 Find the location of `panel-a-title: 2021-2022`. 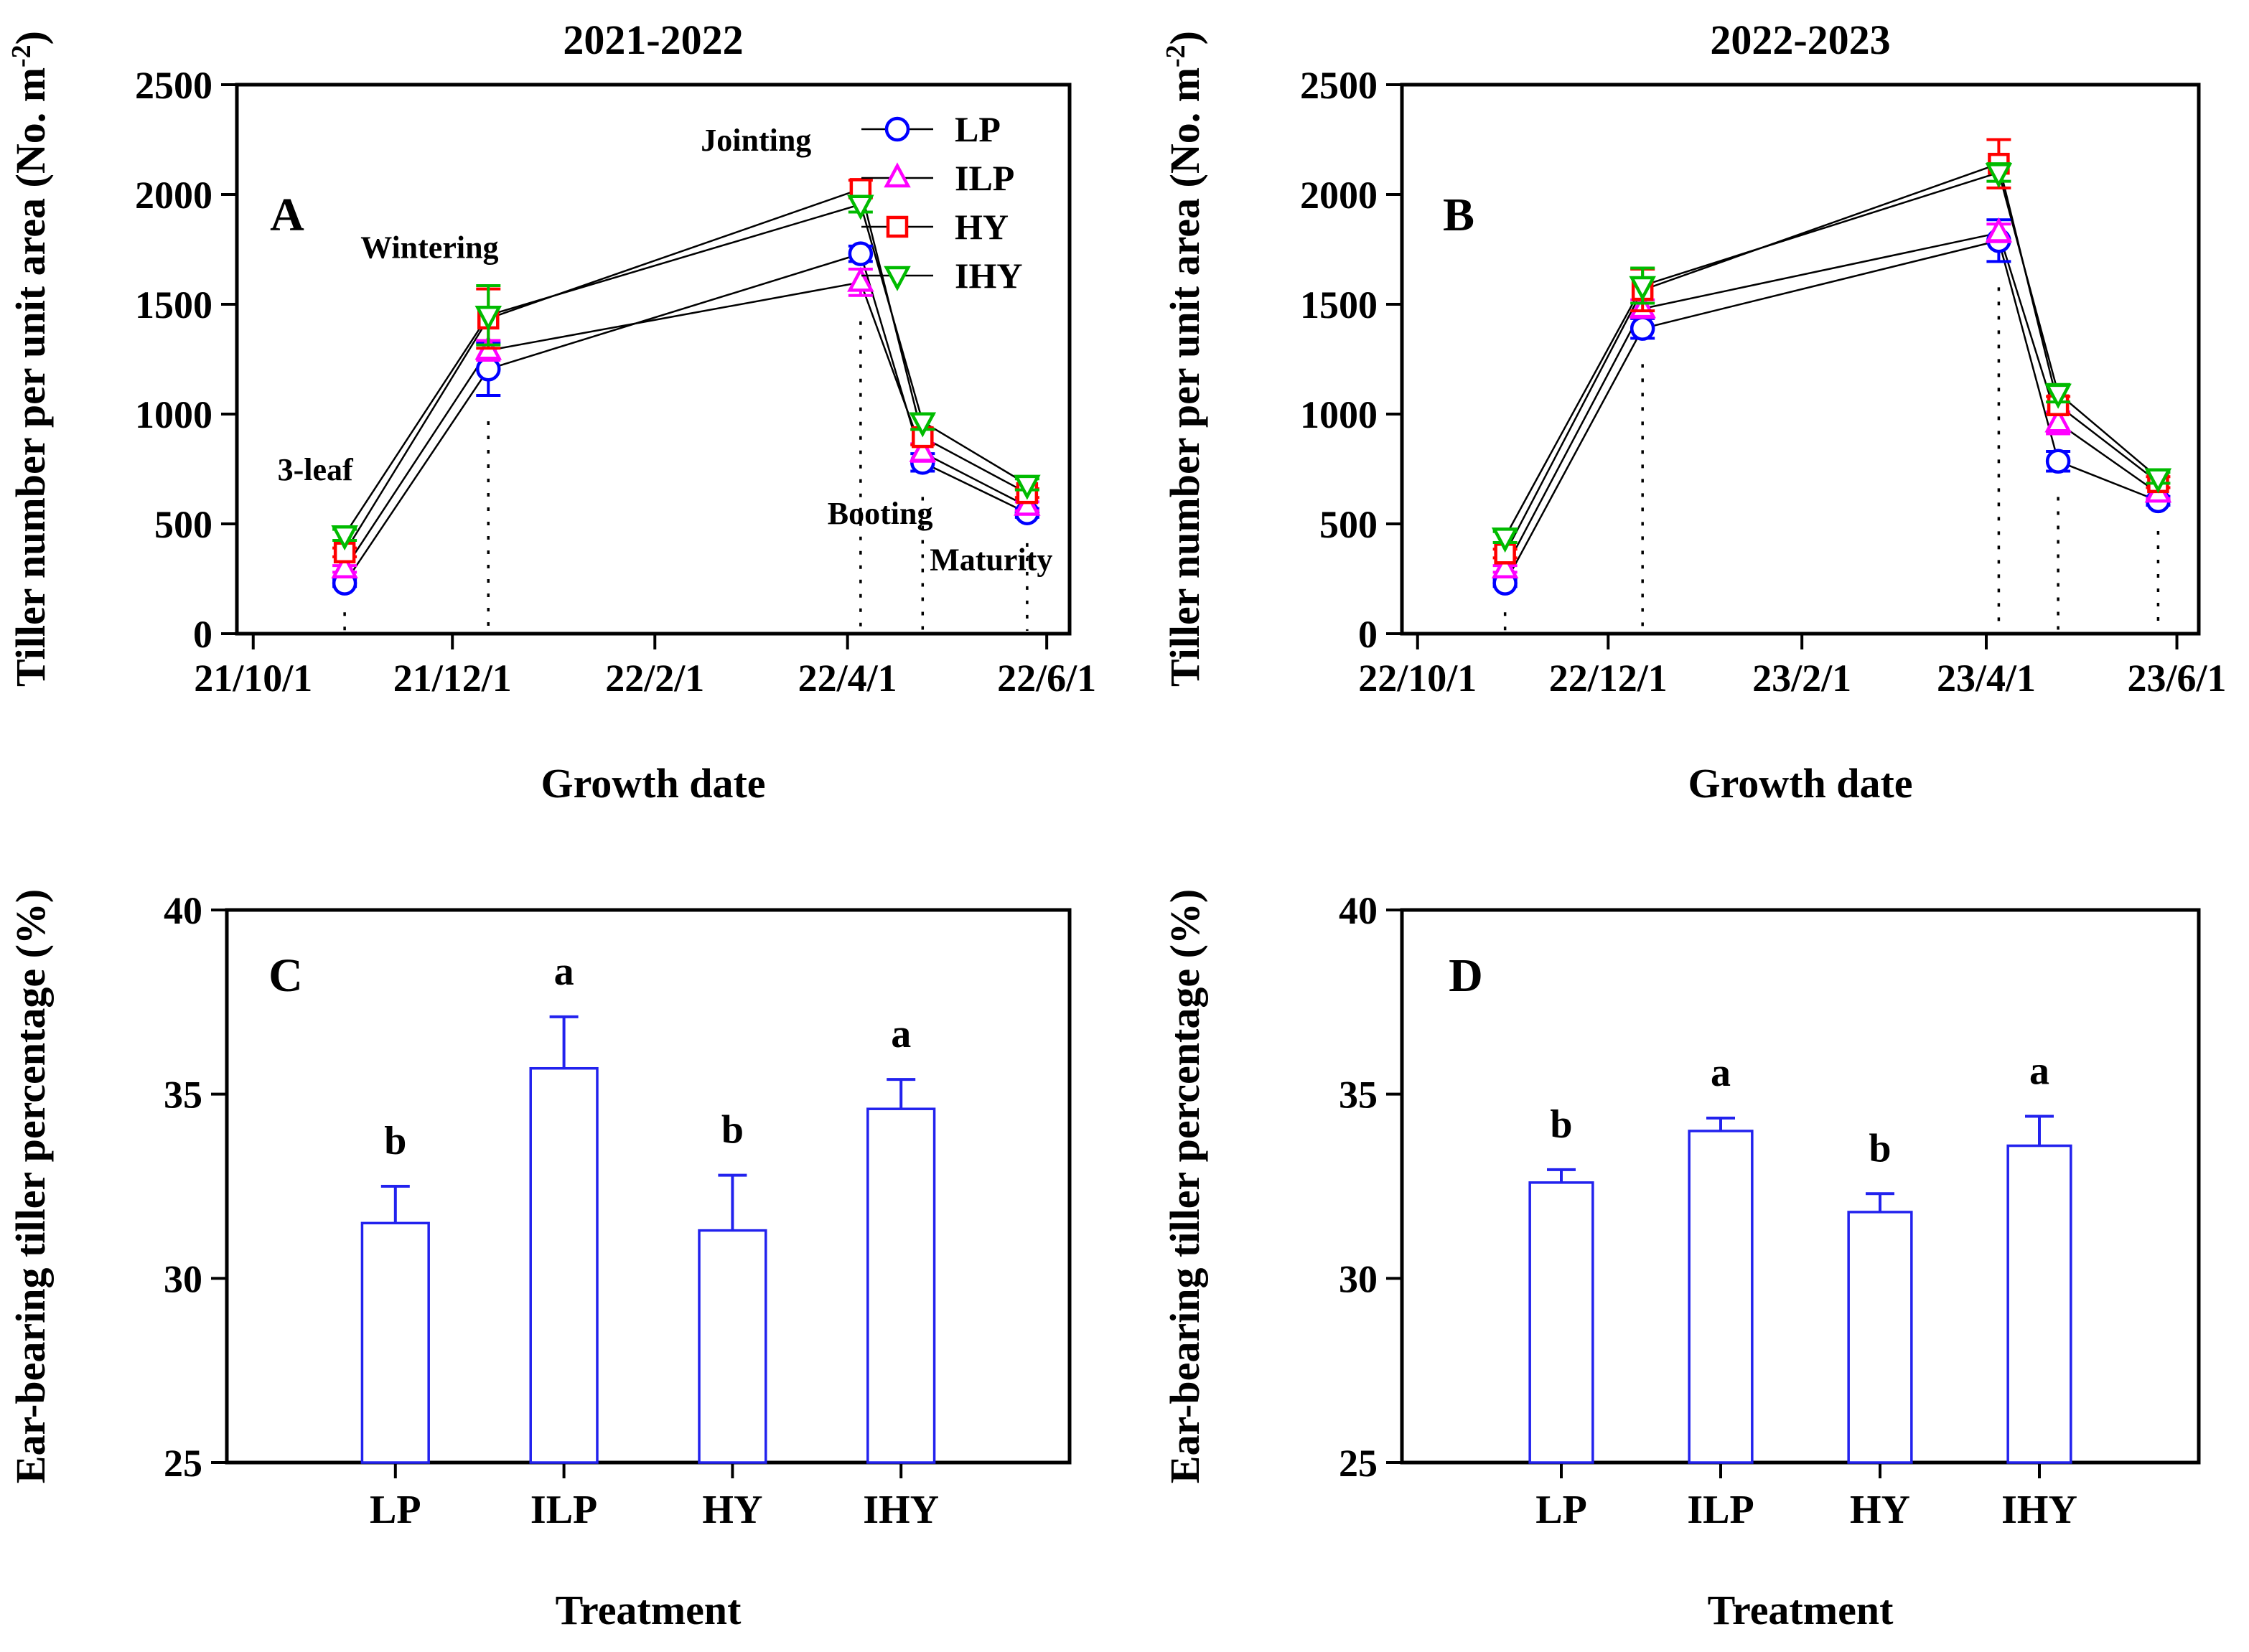

panel-a-title: 2021-2022 is located at coordinates (653, 40).